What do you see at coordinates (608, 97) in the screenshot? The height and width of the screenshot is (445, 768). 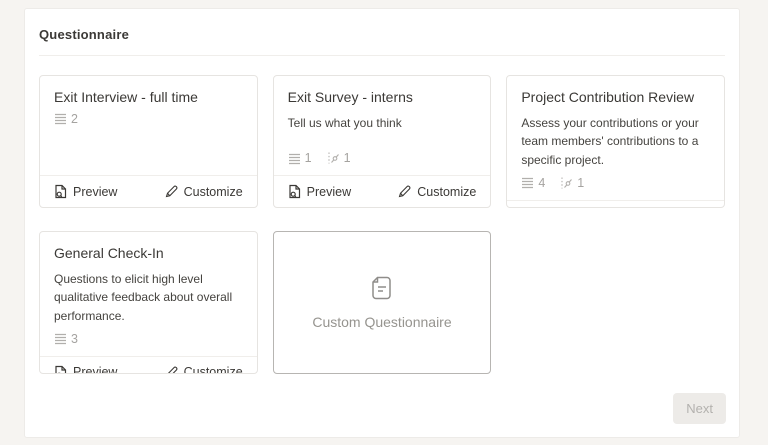 I see `card-title: Project Contribution Review` at bounding box center [608, 97].